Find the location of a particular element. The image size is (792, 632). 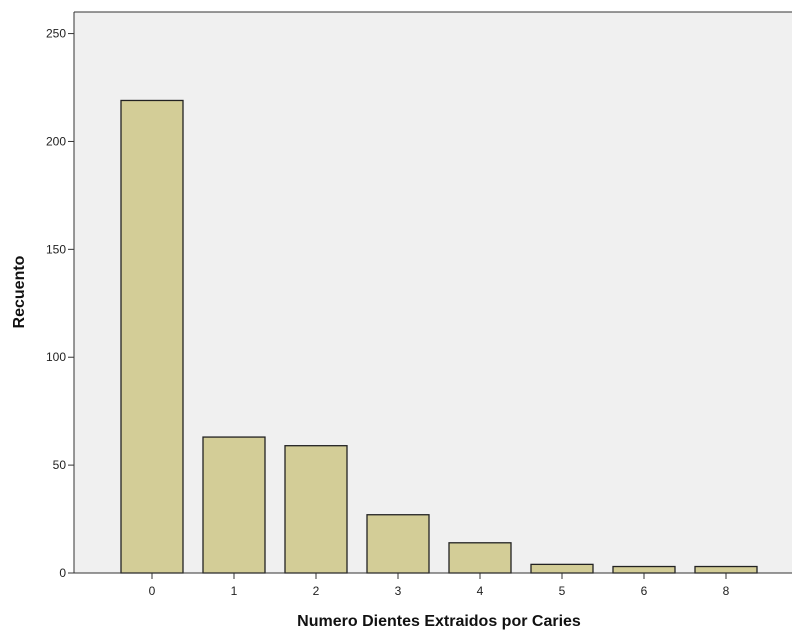

x-tick-label: 8 is located at coordinates (726, 591).